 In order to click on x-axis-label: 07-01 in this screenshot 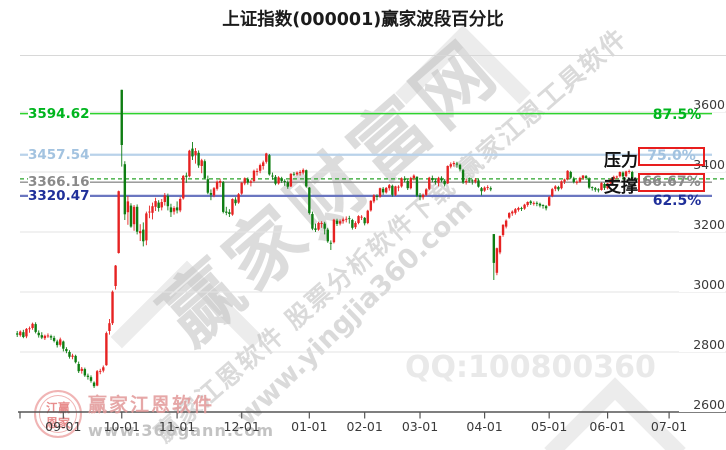, I will do `click(669, 426)`.